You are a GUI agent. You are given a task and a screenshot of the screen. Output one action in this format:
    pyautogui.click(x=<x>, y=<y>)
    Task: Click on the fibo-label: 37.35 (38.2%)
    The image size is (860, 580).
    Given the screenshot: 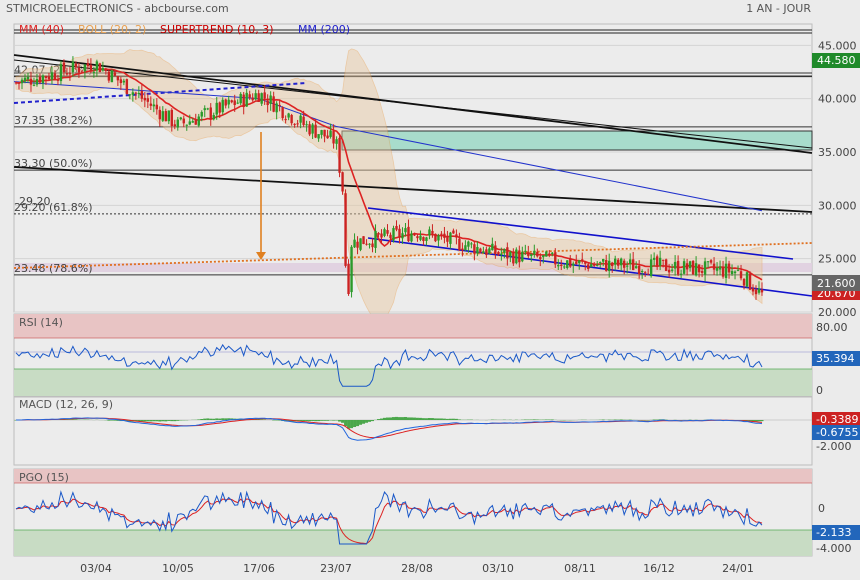 What is the action you would take?
    pyautogui.click(x=53, y=120)
    